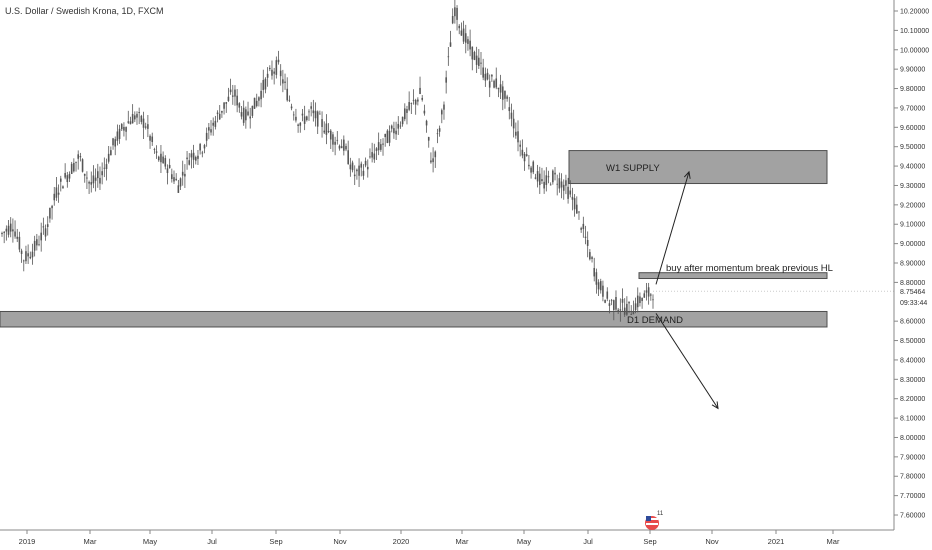  I want to click on y-tick-label: 9.80000, so click(912, 89).